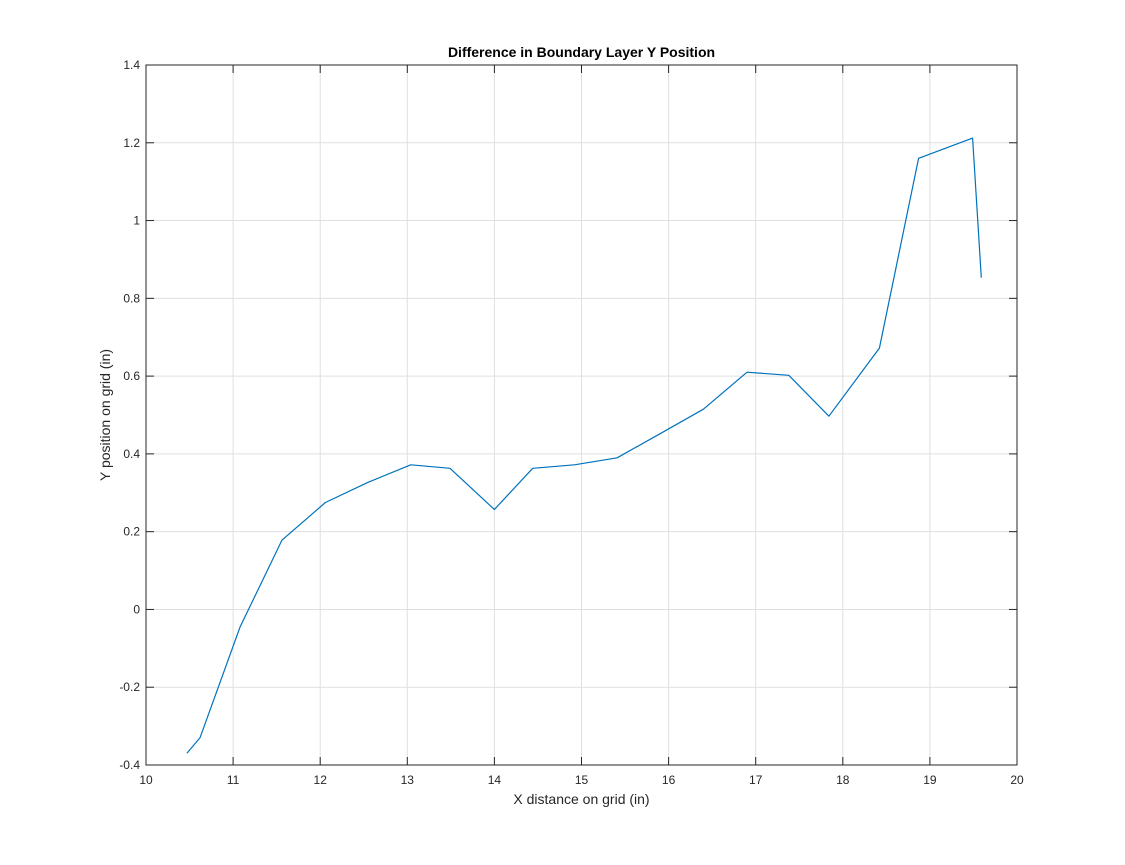 The height and width of the screenshot is (865, 1125). I want to click on y-tick-label: 1.4, so click(131, 65).